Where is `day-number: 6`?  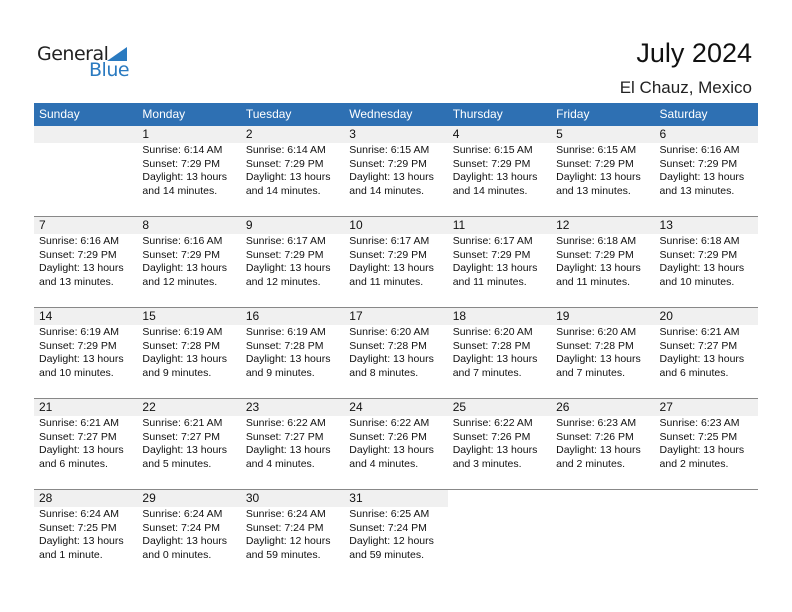
day-number: 6 is located at coordinates (706, 134).